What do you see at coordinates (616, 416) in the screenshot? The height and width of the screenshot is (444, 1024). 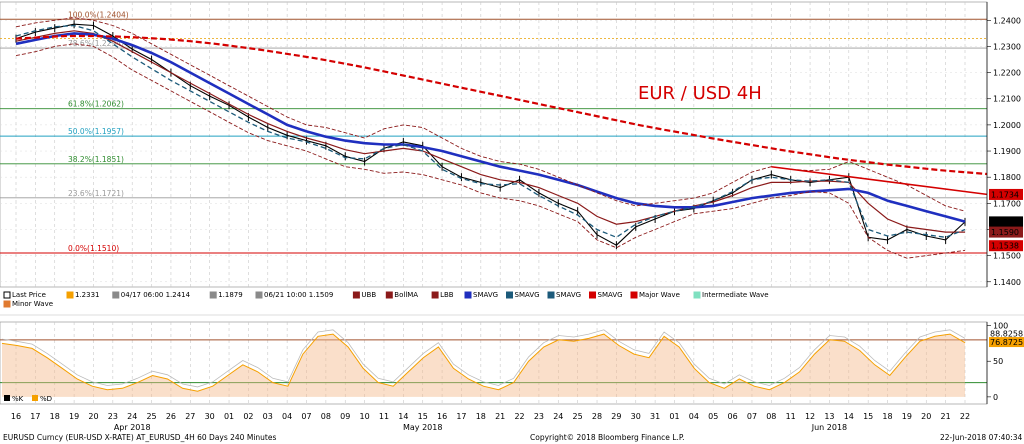 I see `x-day-label: 29` at bounding box center [616, 416].